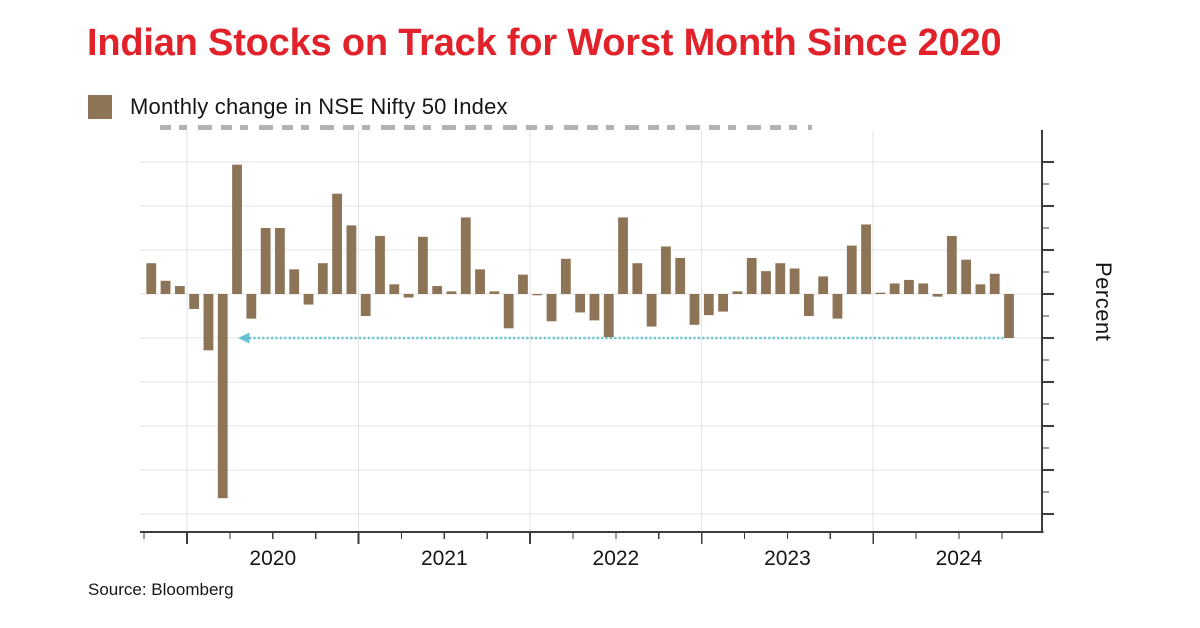  What do you see at coordinates (959, 558) in the screenshot?
I see `x-tick-label: 2024` at bounding box center [959, 558].